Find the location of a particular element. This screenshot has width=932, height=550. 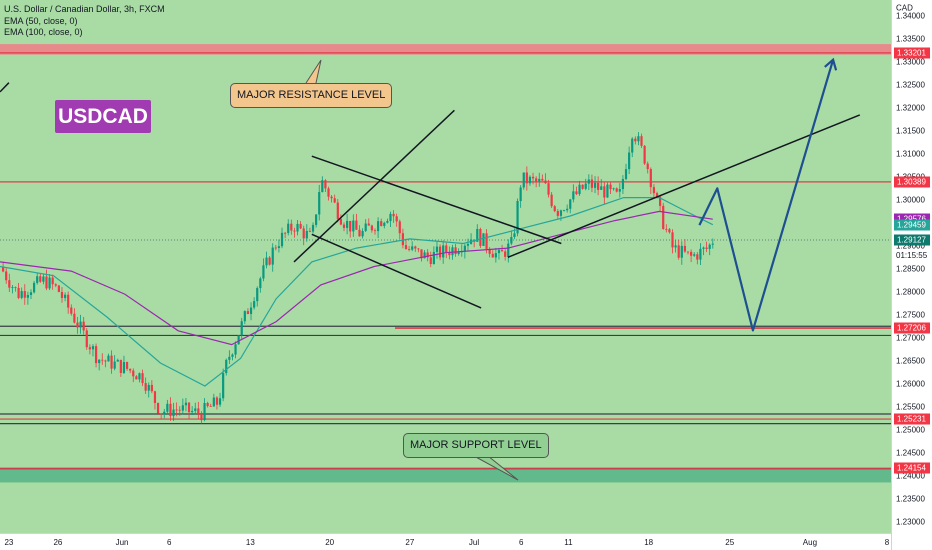

rising-trendline-left is located at coordinates (374, 186).